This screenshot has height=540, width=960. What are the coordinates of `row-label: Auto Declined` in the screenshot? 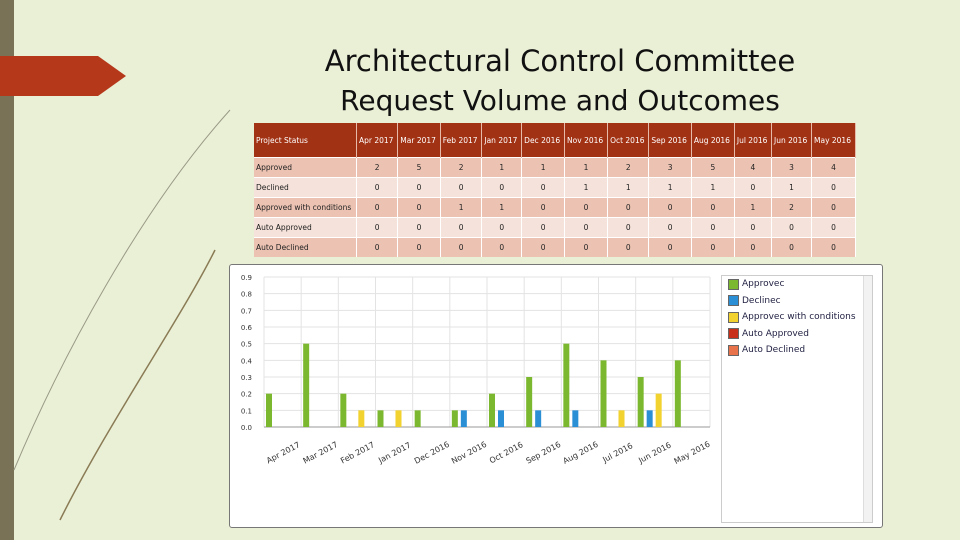 It's located at (305, 247).